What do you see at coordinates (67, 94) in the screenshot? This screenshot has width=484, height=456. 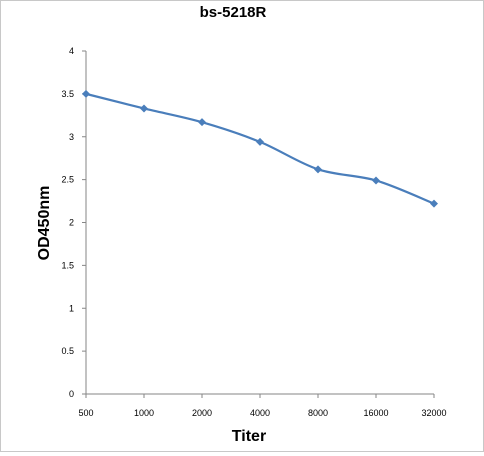 I see `y-tick-label: 3.5` at bounding box center [67, 94].